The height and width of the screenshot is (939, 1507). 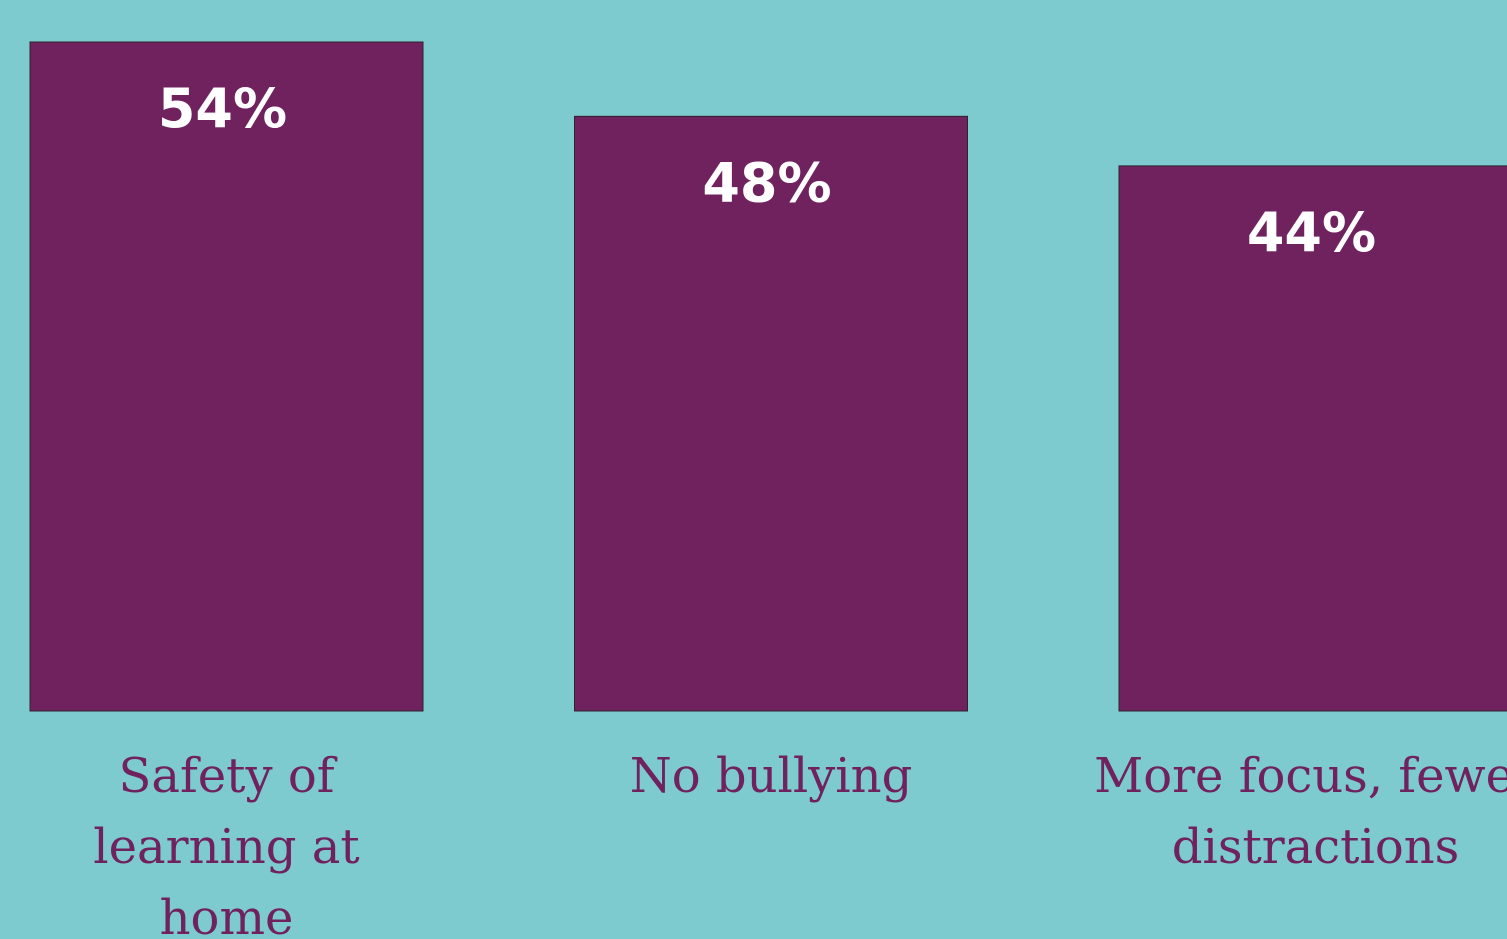 I want to click on category-label-line: No bullying, so click(x=771, y=776).